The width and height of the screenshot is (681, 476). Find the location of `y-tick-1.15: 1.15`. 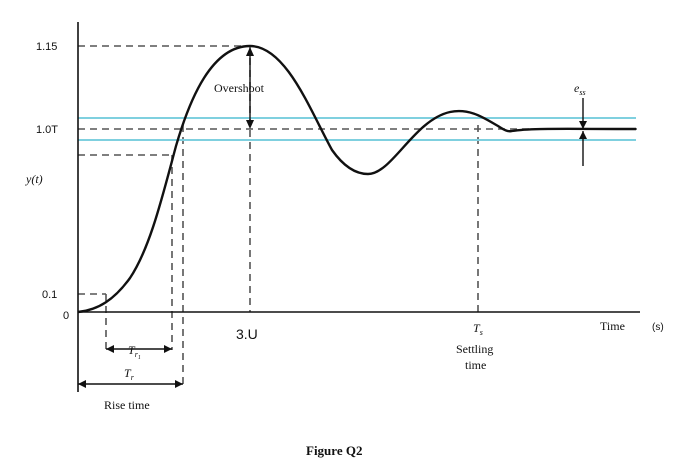

y-tick-1.15: 1.15 is located at coordinates (46, 47).